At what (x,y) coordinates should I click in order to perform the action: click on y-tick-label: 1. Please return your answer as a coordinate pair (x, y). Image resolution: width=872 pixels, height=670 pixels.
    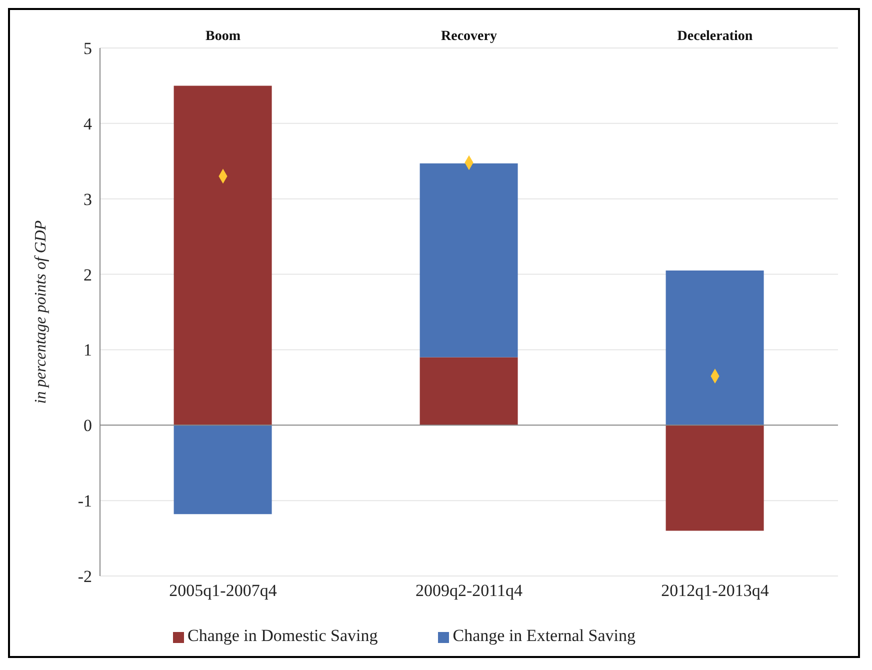
    Looking at the image, I should click on (88, 350).